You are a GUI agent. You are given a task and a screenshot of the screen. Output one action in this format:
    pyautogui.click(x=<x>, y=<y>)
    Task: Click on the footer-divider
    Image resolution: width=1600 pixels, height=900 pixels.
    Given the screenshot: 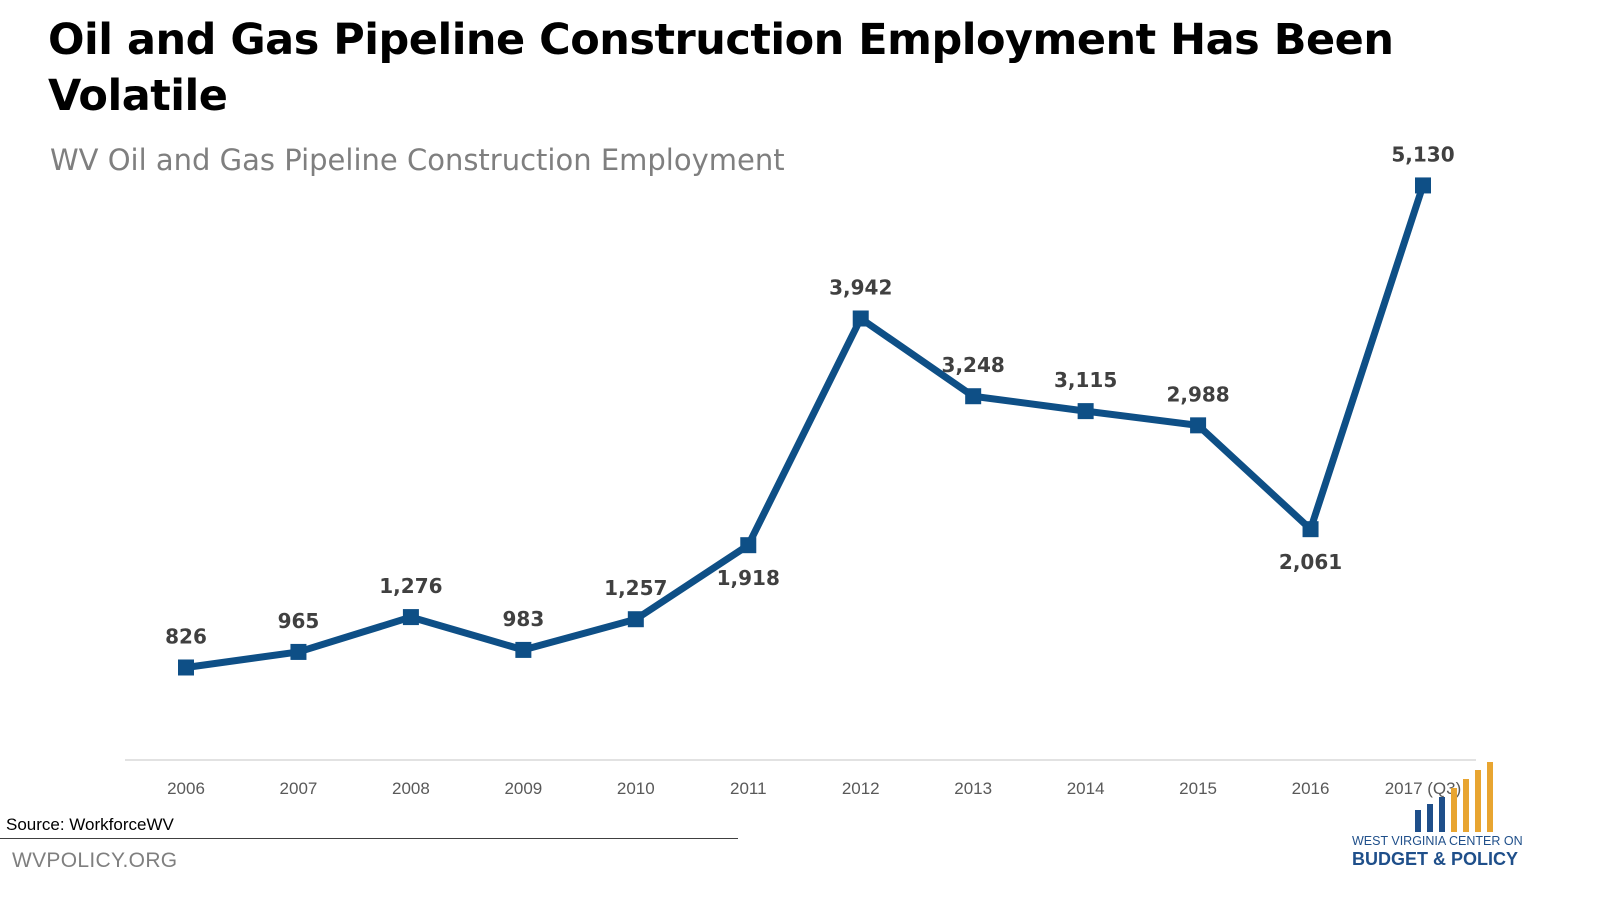 What is the action you would take?
    pyautogui.click(x=369, y=838)
    